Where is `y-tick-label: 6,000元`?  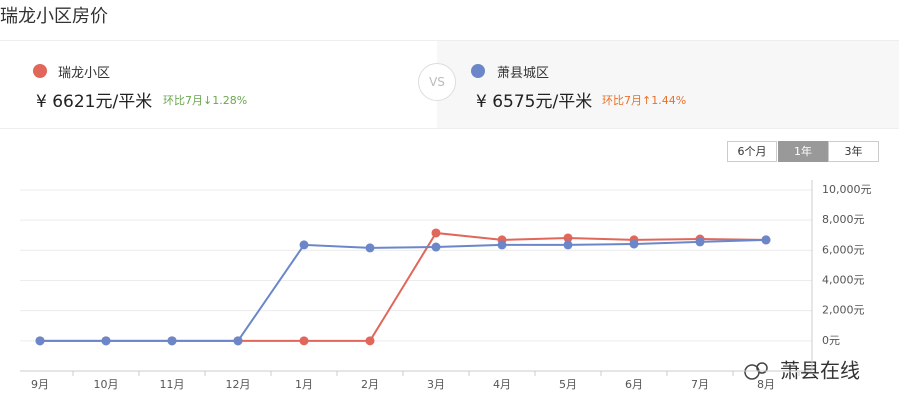
y-tick-label: 6,000元 is located at coordinates (843, 249).